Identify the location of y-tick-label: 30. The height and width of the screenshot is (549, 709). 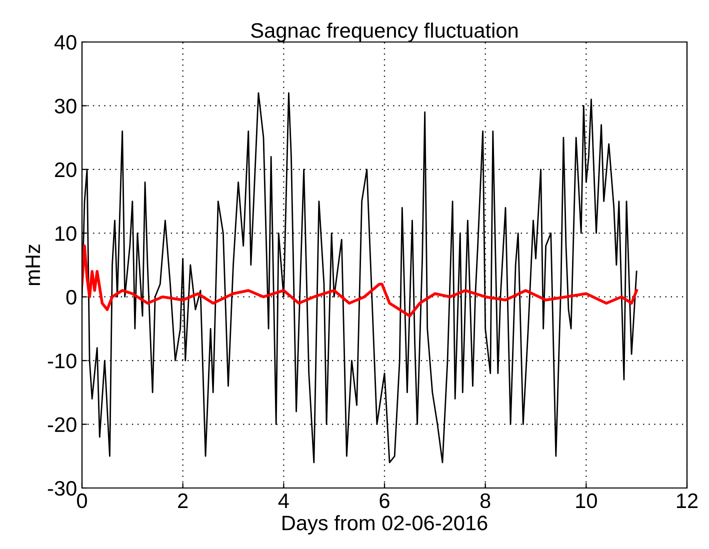
(65, 106).